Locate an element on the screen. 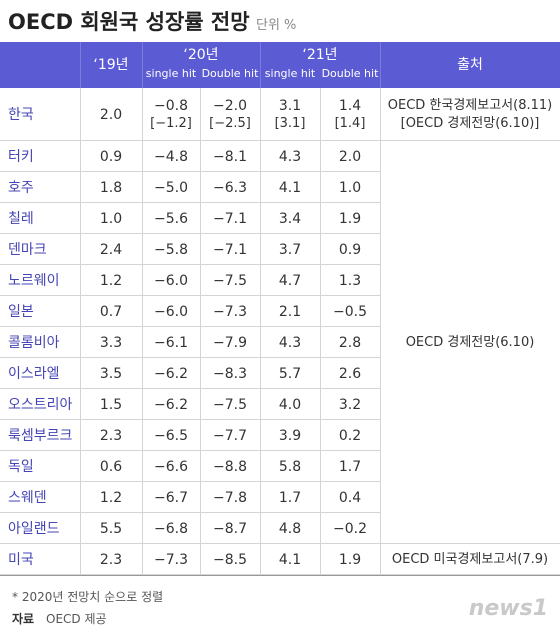  footnote: * 2020년 전망치 순으로 정렬 is located at coordinates (88, 597).